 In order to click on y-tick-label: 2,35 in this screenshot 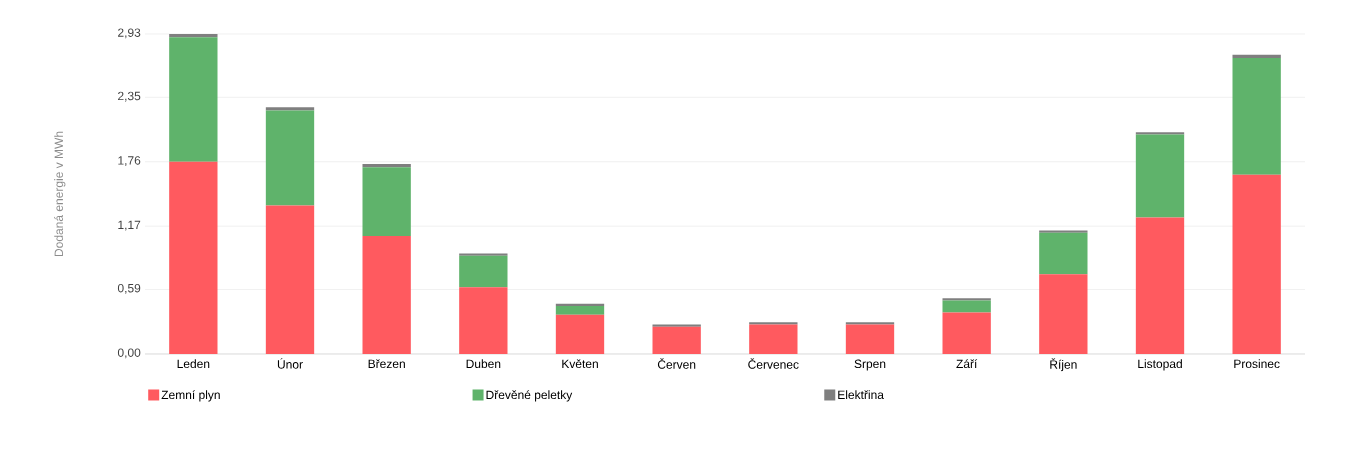, I will do `click(129, 96)`.